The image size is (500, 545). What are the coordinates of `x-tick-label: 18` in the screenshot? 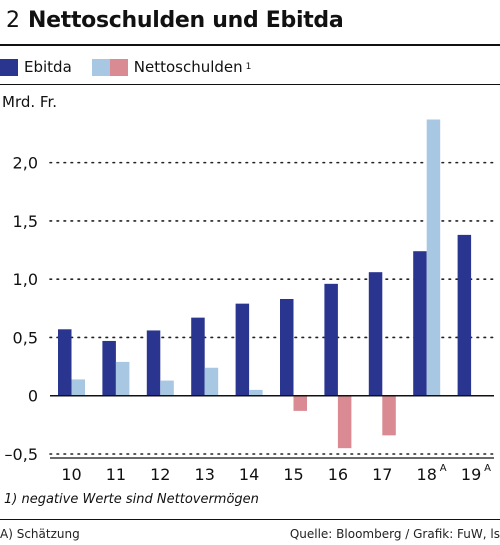 It's located at (427, 474).